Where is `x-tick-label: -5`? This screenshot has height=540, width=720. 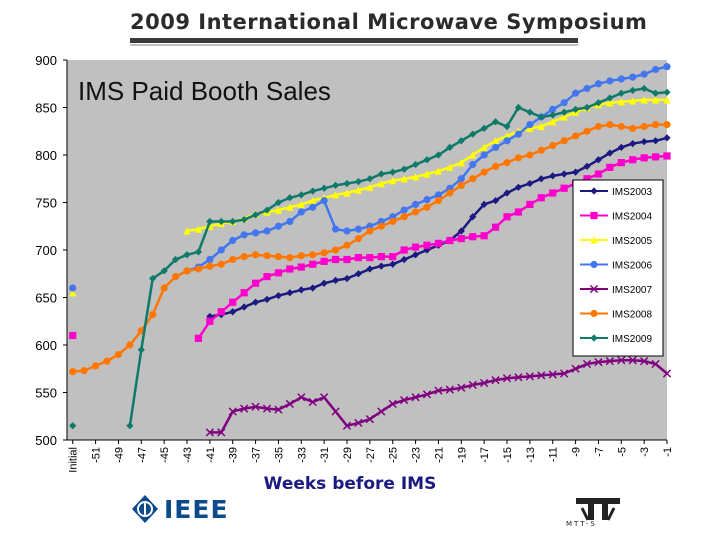 x-tick-label: -5 is located at coordinates (622, 452).